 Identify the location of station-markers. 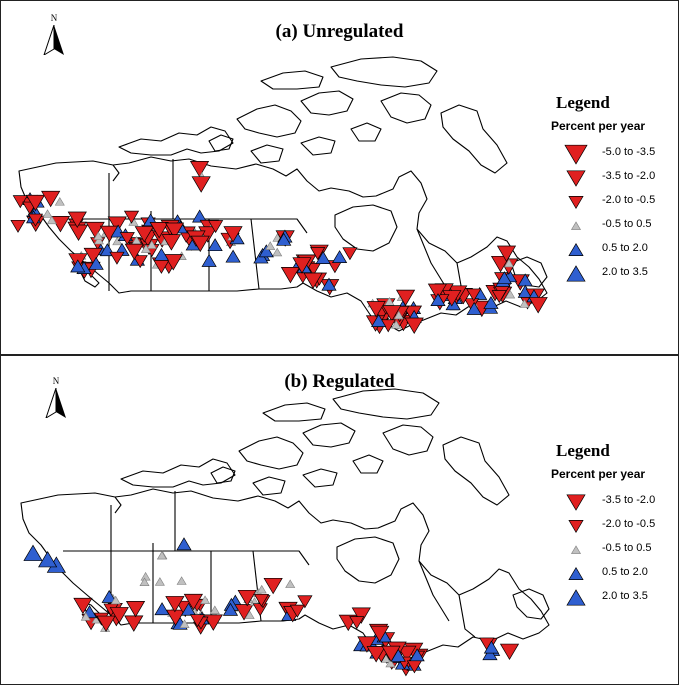
(271, 607).